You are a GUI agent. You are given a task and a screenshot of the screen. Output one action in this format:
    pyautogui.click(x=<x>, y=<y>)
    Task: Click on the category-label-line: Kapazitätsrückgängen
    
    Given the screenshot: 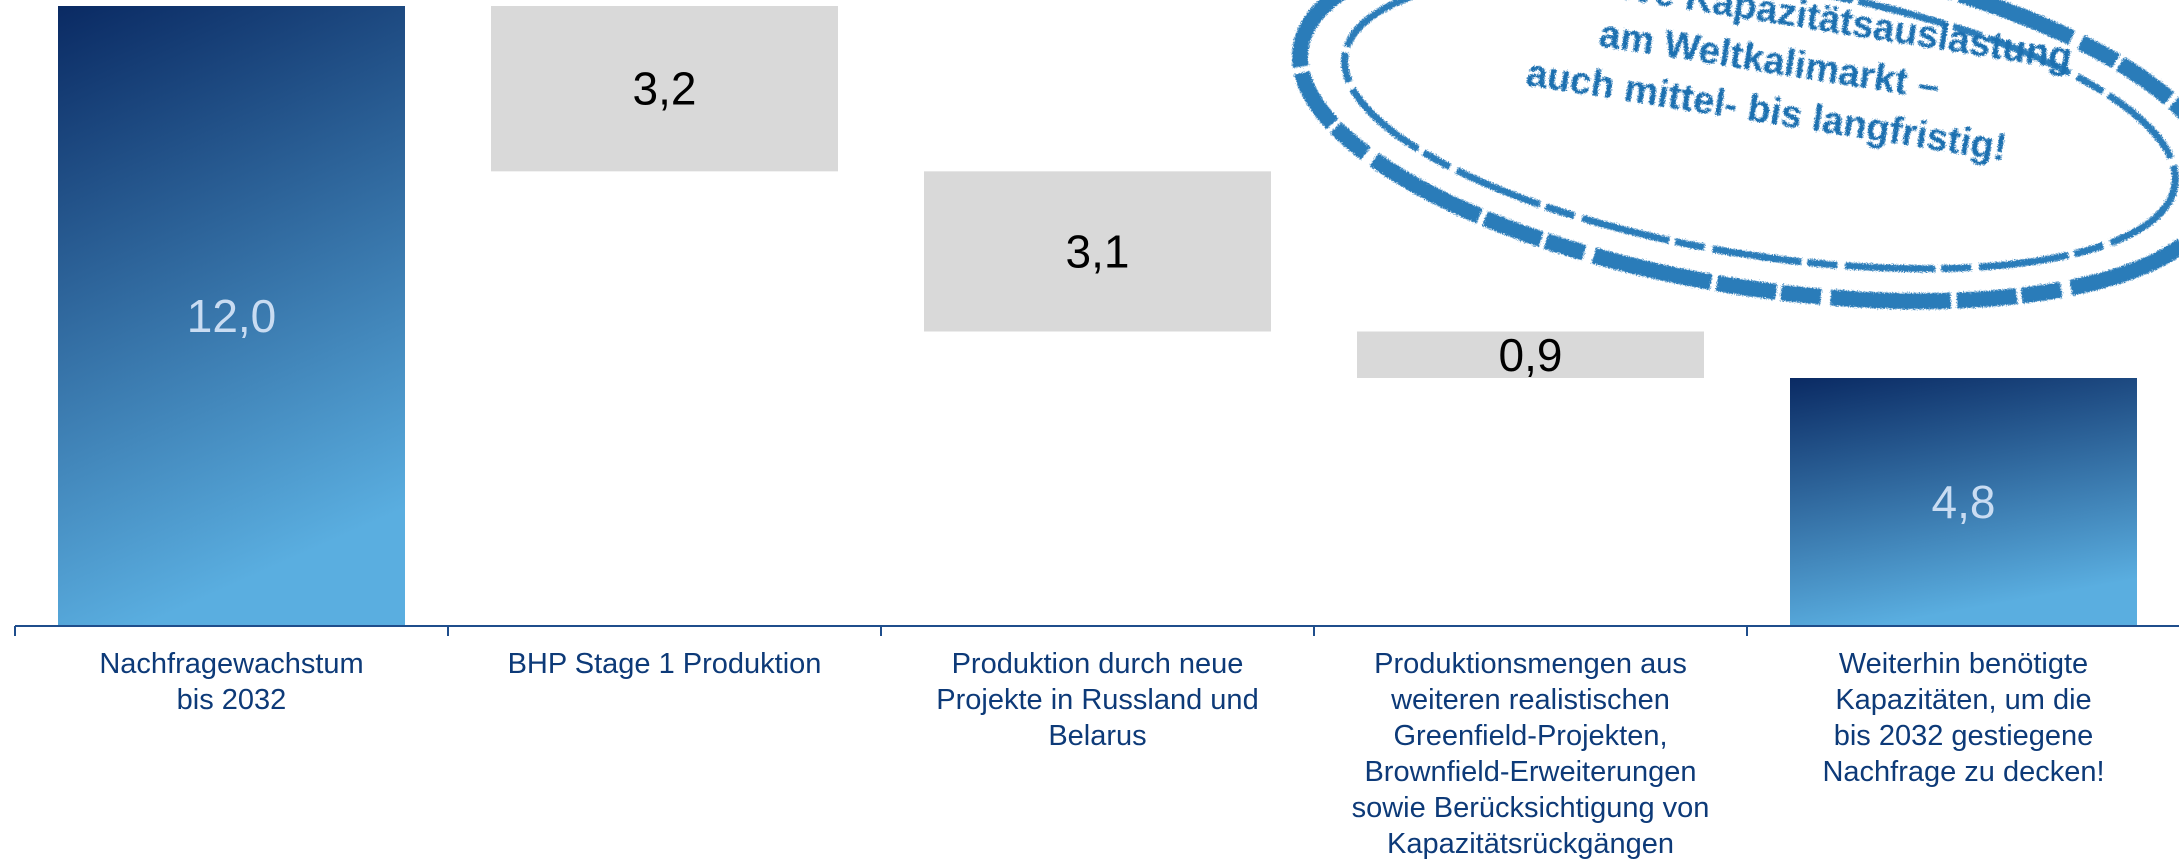 What is the action you would take?
    pyautogui.click(x=1530, y=844)
    